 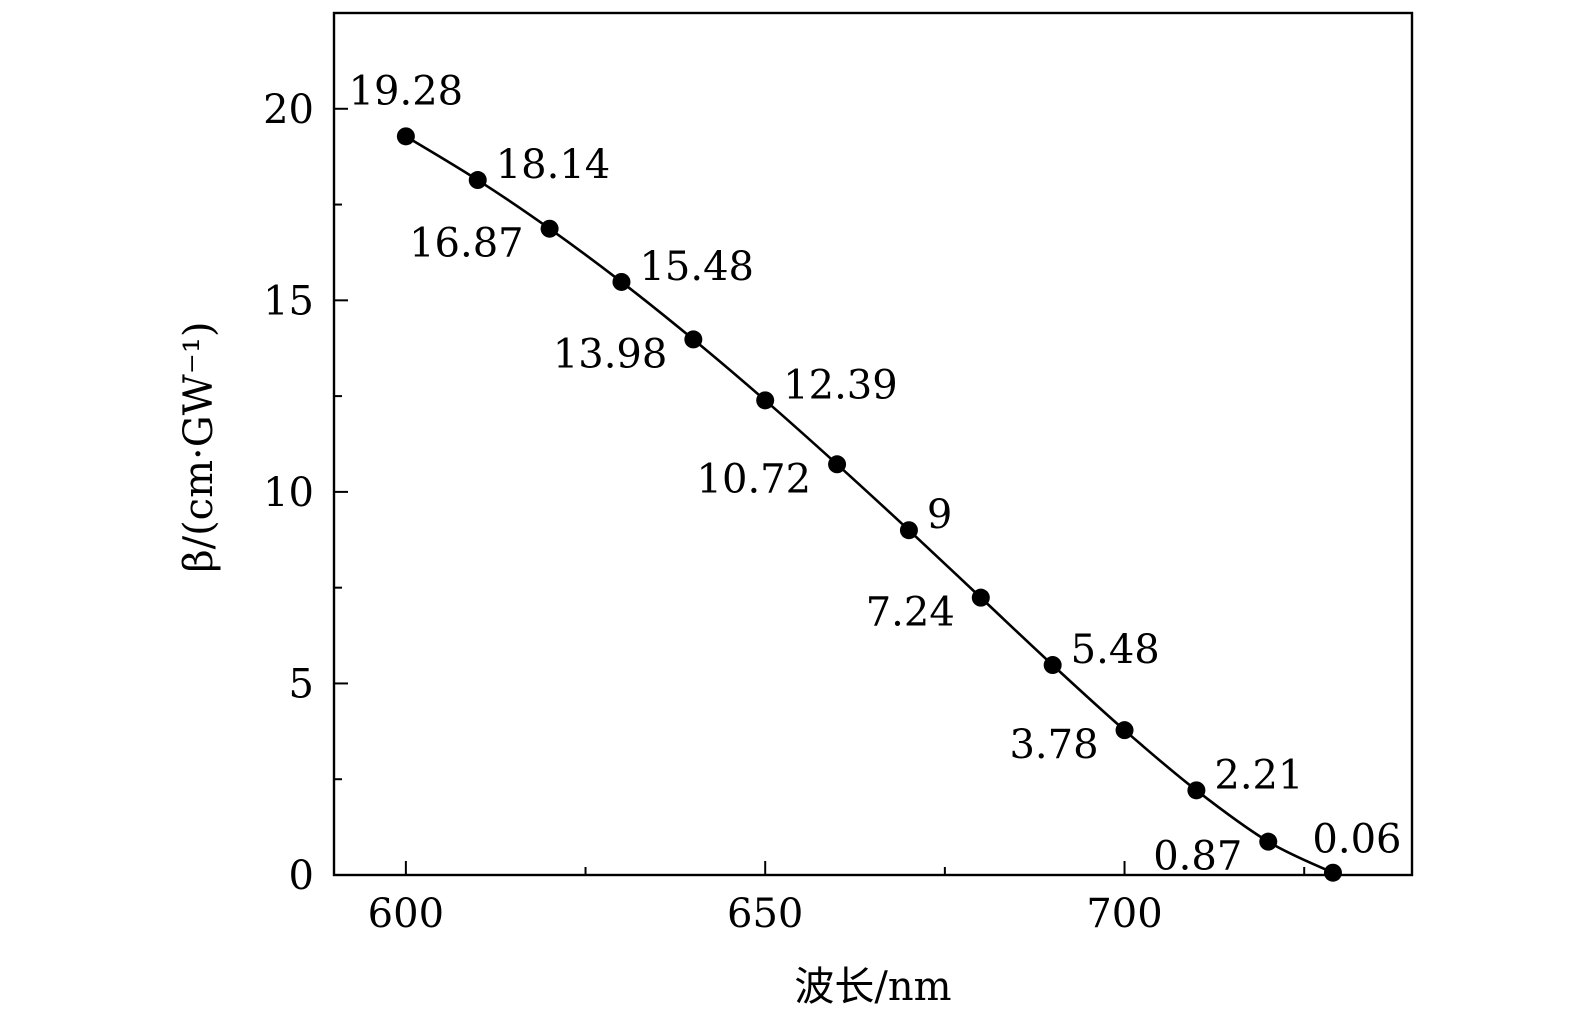 What do you see at coordinates (406, 914) in the screenshot?
I see `x-tick-label: 600` at bounding box center [406, 914].